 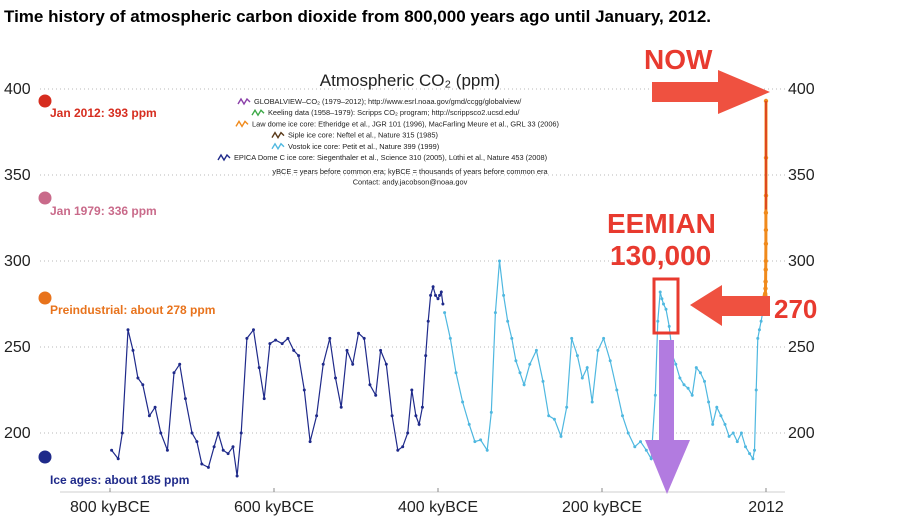 What do you see at coordinates (132, 310) in the screenshot?
I see `ref-label-2: Preindustrial: about 278 ppm` at bounding box center [132, 310].